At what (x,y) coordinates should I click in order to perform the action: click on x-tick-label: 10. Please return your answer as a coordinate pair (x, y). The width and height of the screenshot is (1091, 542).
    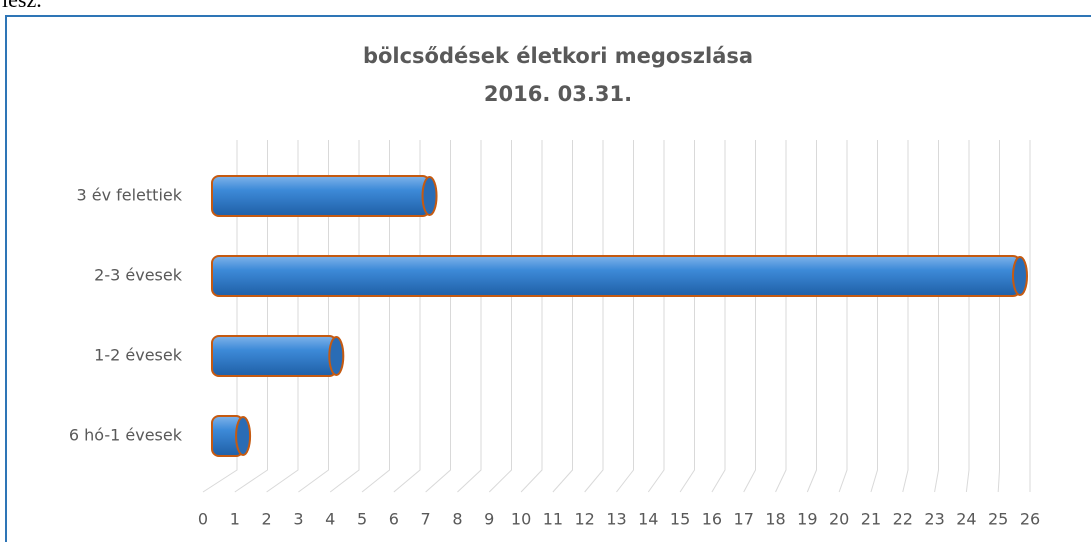
    Looking at the image, I should click on (521, 519).